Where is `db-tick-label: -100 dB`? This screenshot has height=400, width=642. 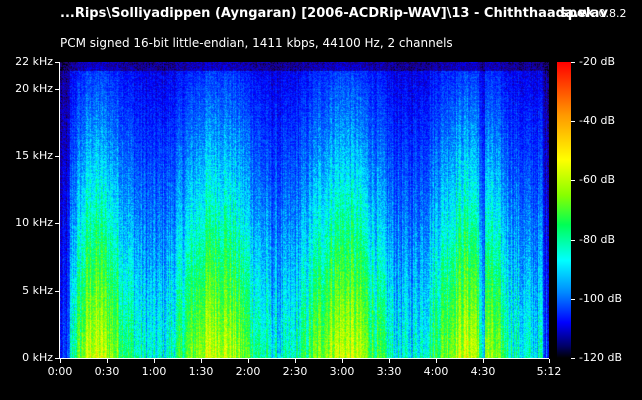 db-tick-label: -100 dB is located at coordinates (600, 298).